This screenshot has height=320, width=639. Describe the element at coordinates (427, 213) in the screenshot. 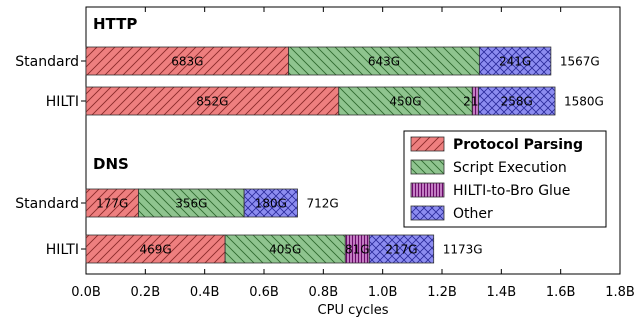

I see `legend-swatch-other` at that location.